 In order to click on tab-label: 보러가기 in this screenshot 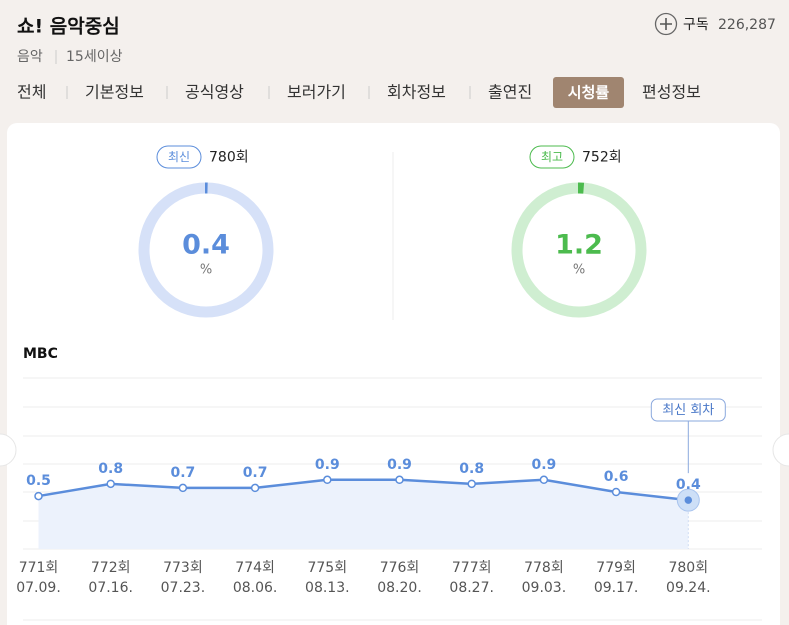, I will do `click(316, 92)`.